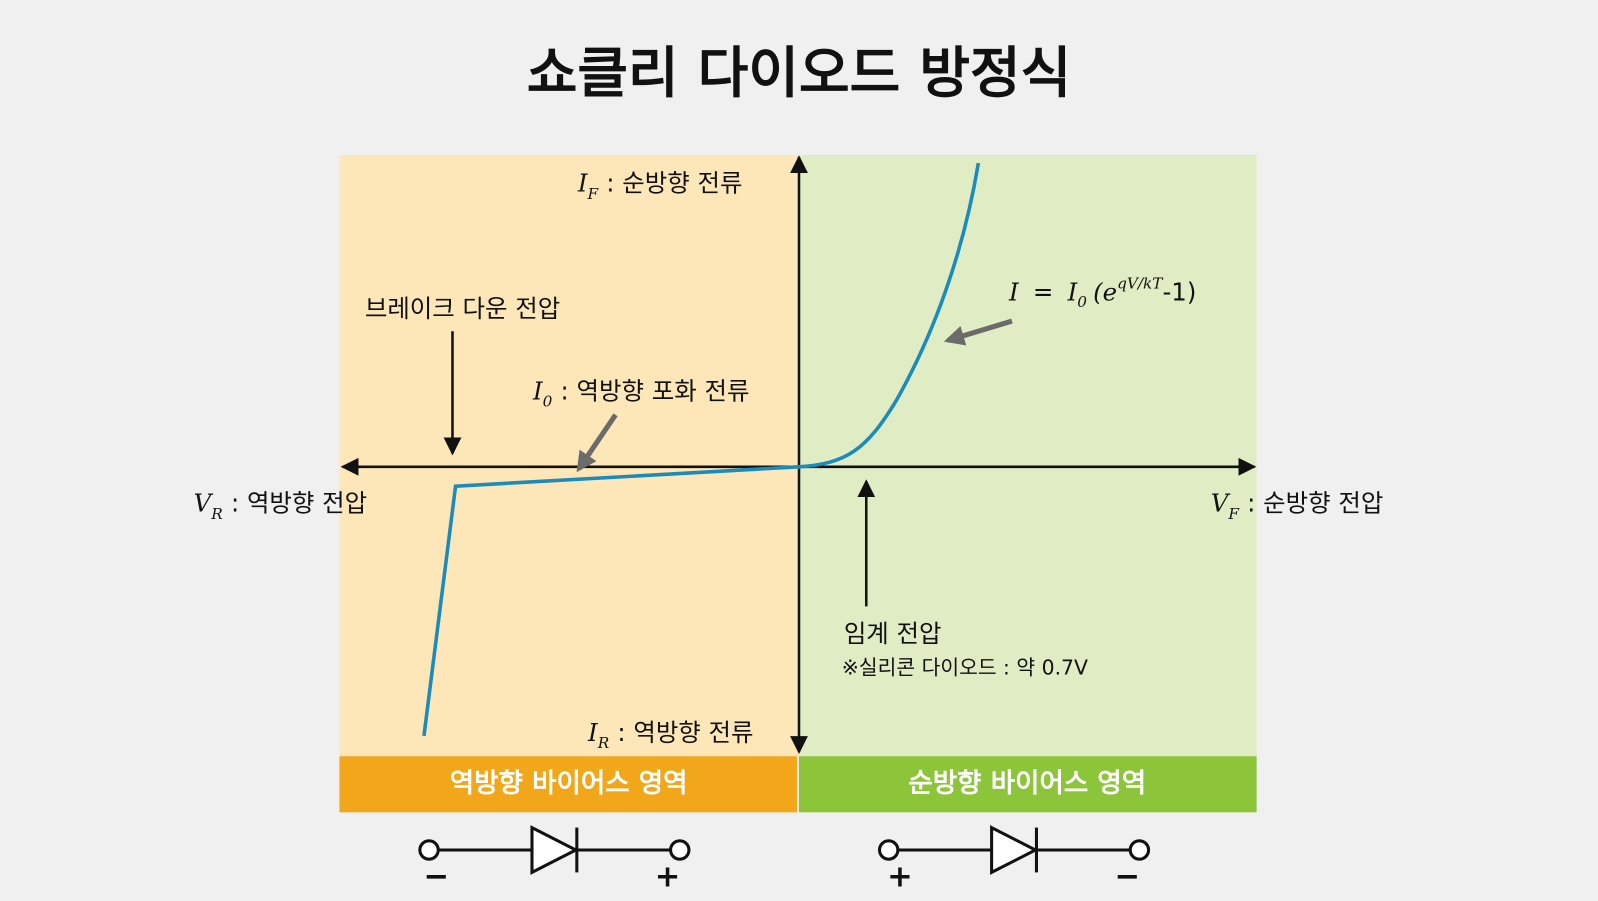 This screenshot has height=901, width=1598. I want to click on reverse-diode, so click(554, 850).